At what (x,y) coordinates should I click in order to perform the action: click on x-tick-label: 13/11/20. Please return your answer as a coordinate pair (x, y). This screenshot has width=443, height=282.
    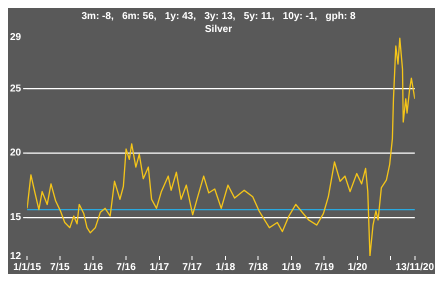
    Looking at the image, I should click on (415, 267).